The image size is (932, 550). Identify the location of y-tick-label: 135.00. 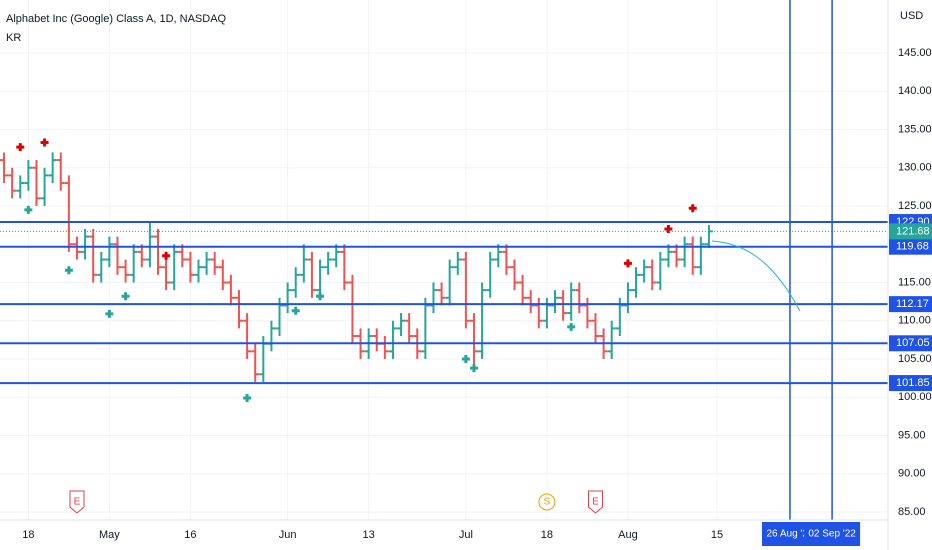
(915, 129).